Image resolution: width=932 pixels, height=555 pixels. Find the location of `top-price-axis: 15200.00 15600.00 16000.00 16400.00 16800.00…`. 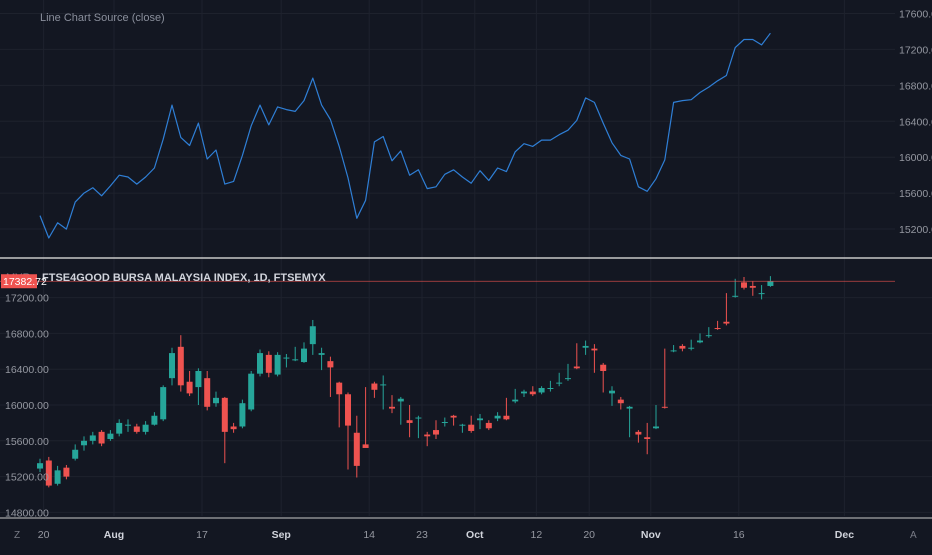

top-price-axis: 15200.00 15600.00 16000.00 16400.00 16800.00… is located at coordinates (915, 122).